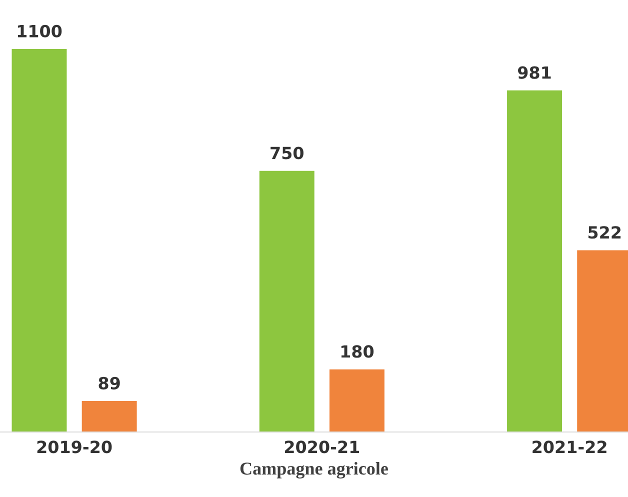 The image size is (628, 497). What do you see at coordinates (604, 232) in the screenshot?
I see `data-label: 522` at bounding box center [604, 232].